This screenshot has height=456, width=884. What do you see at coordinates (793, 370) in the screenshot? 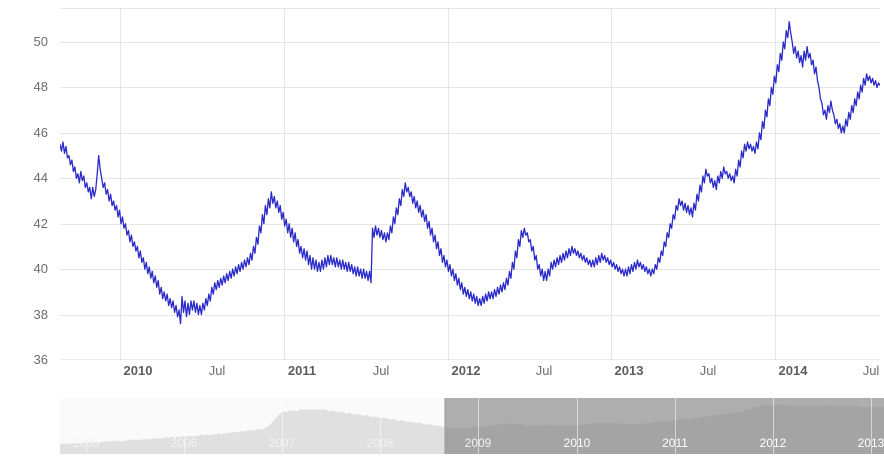
I see `x-tick-label-2014: 2014` at bounding box center [793, 370].